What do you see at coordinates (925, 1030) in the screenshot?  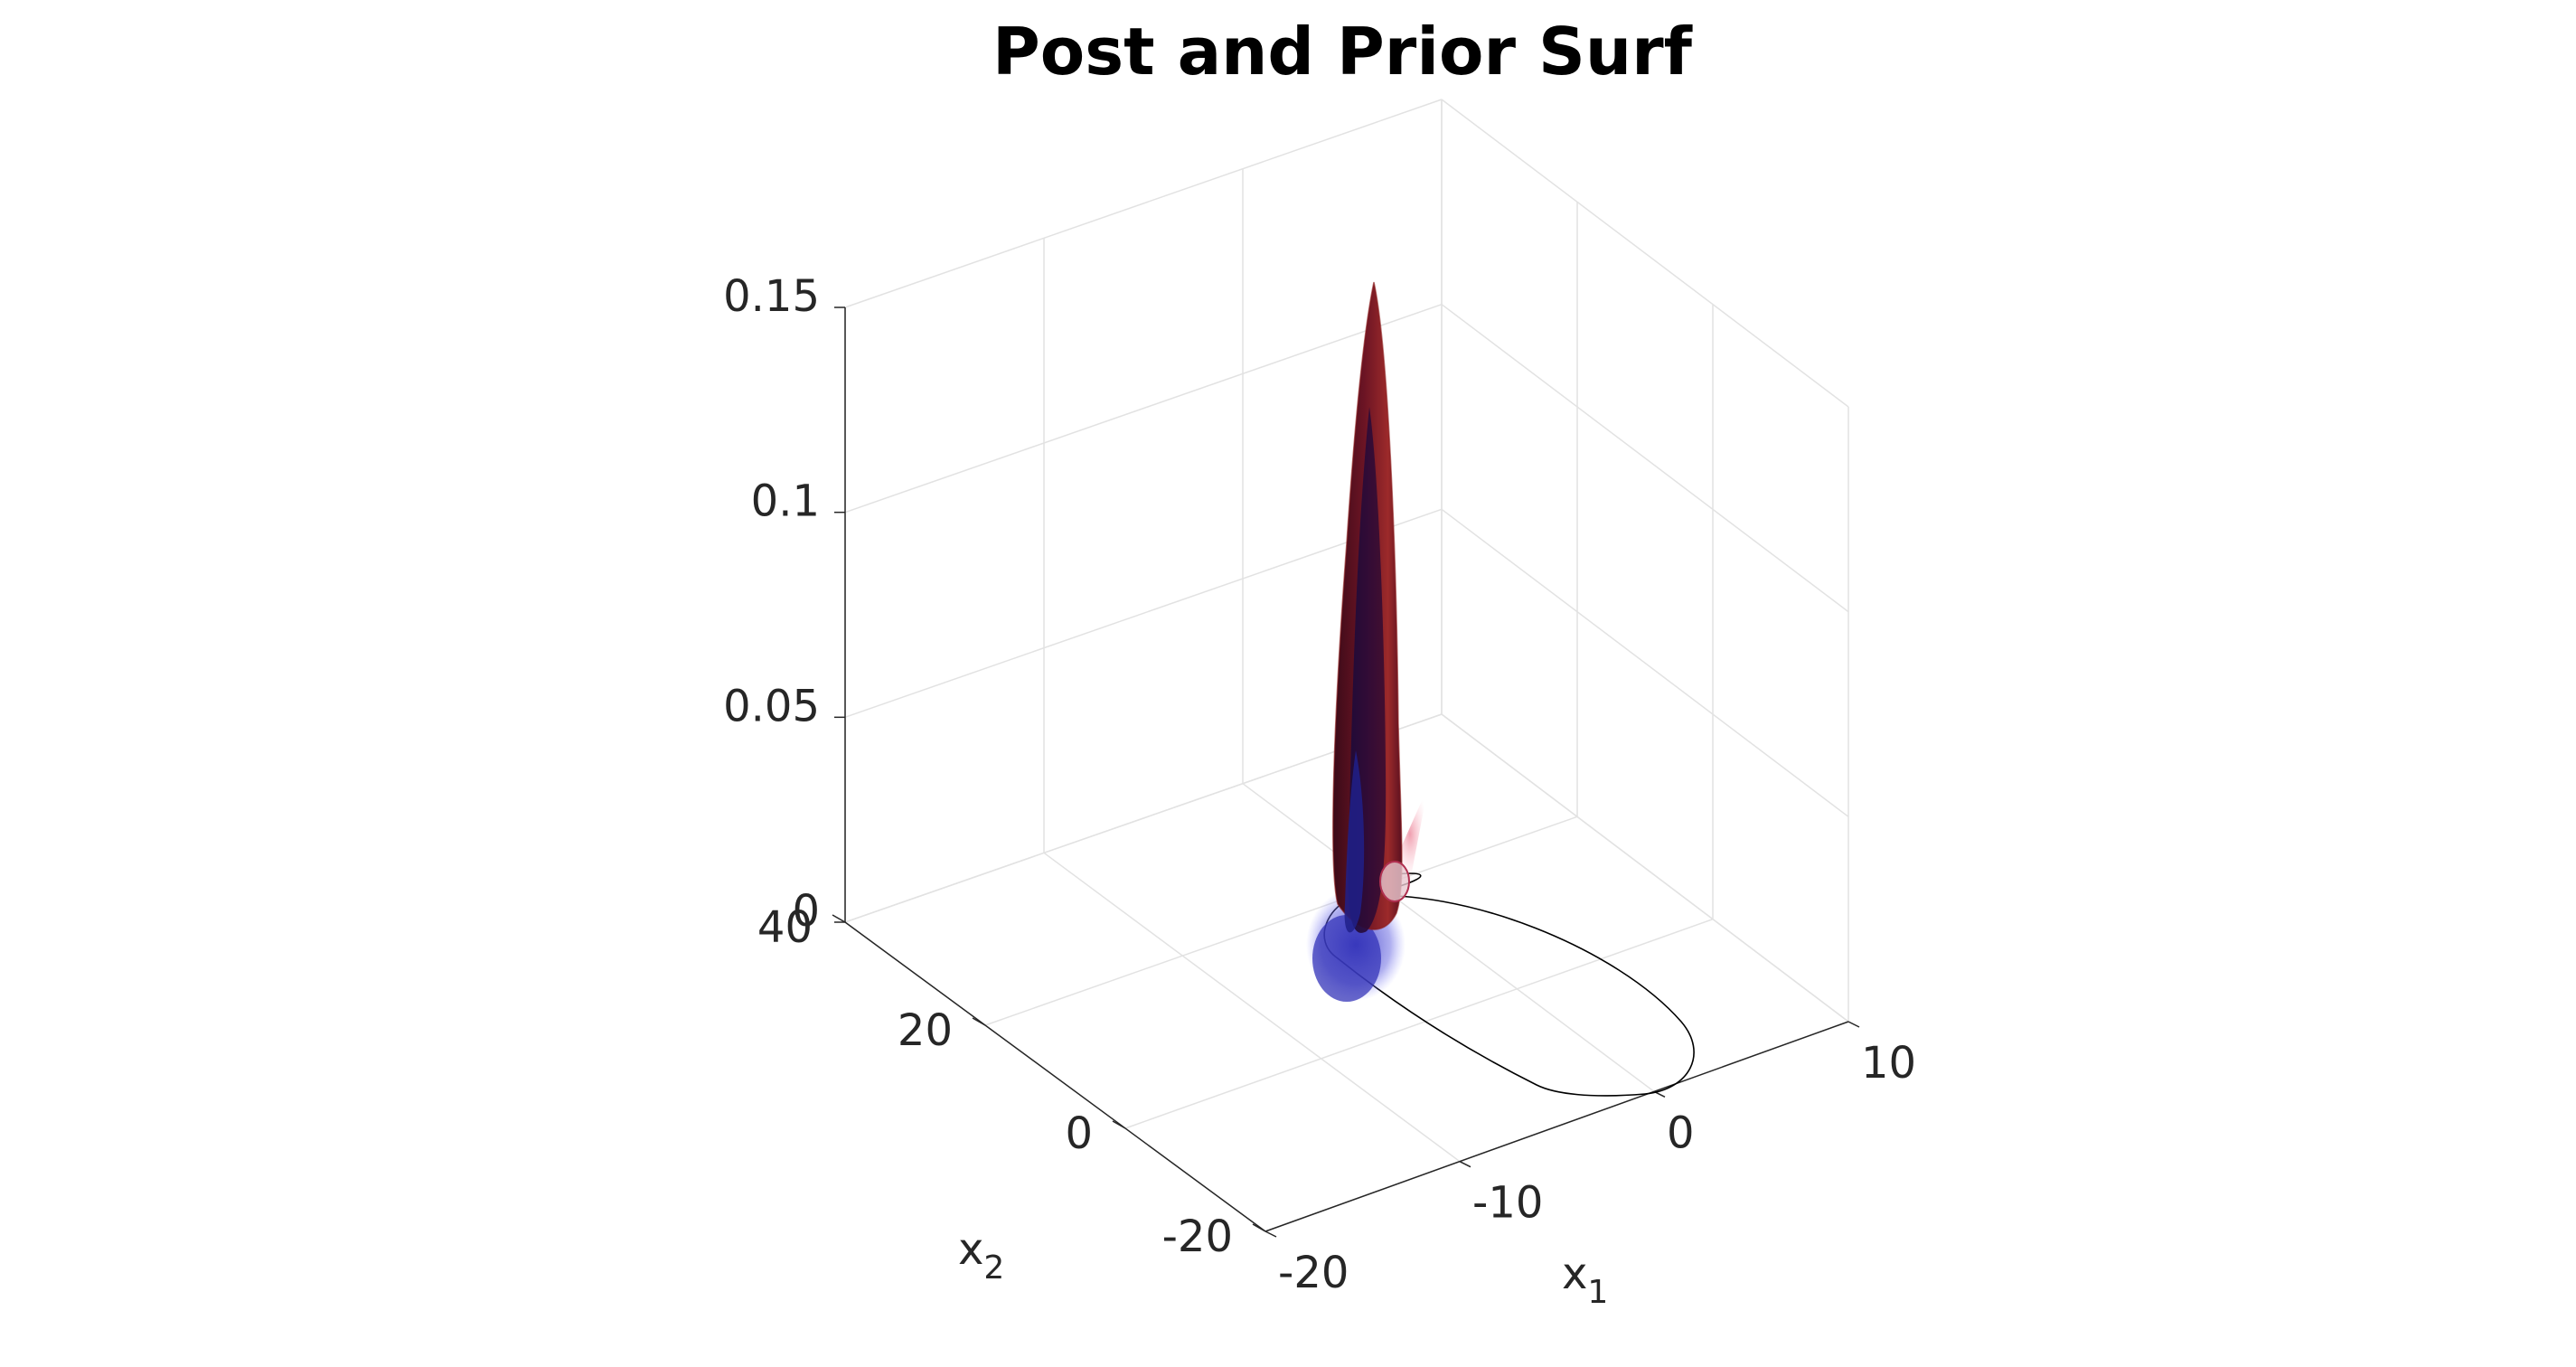 I see `y-tick-label: 20` at bounding box center [925, 1030].